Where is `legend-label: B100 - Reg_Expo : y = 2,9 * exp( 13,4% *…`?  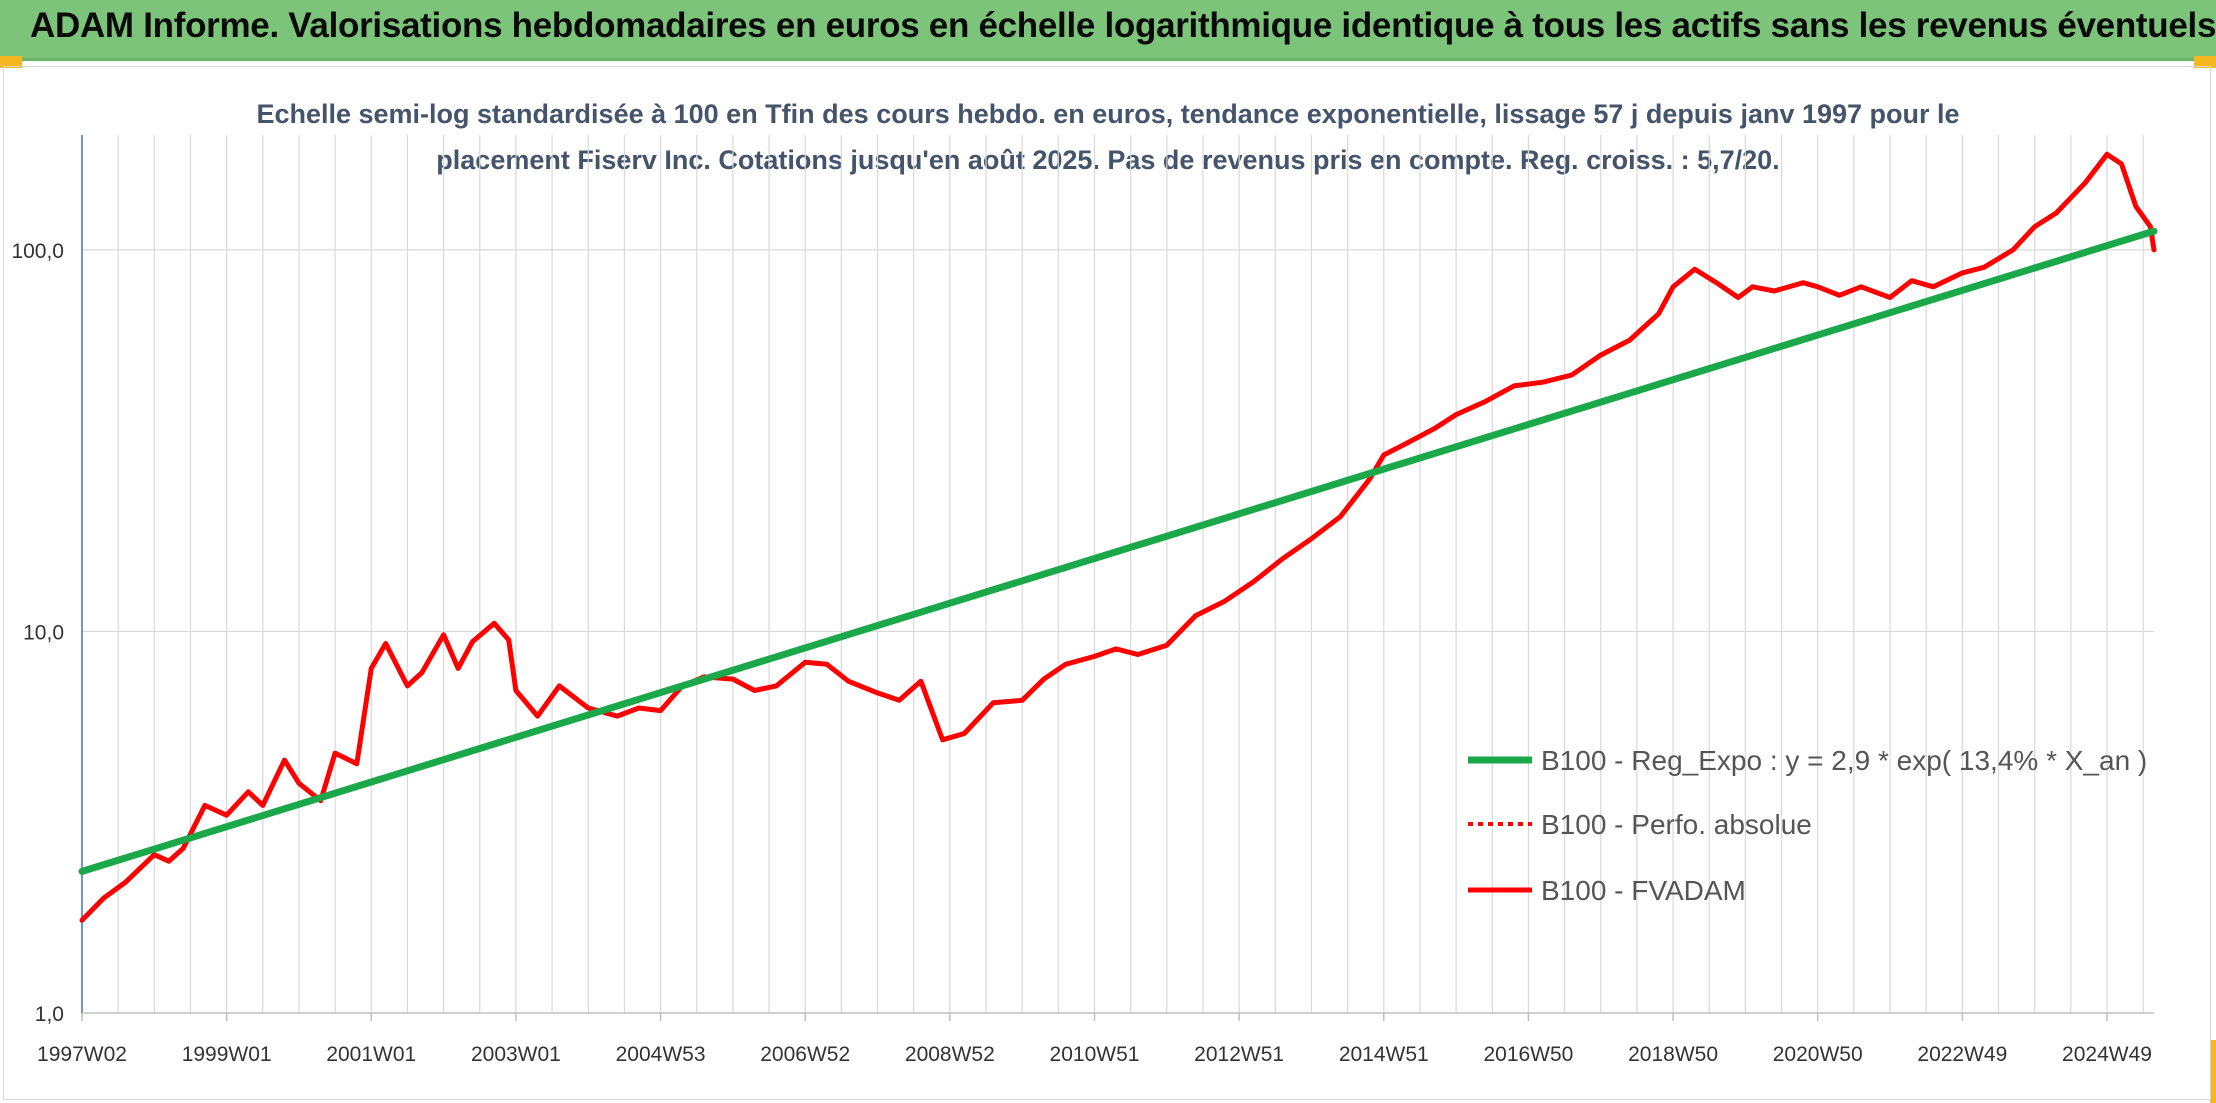 legend-label: B100 - Reg_Expo : y = 2,9 * exp( 13,4% *… is located at coordinates (1844, 760).